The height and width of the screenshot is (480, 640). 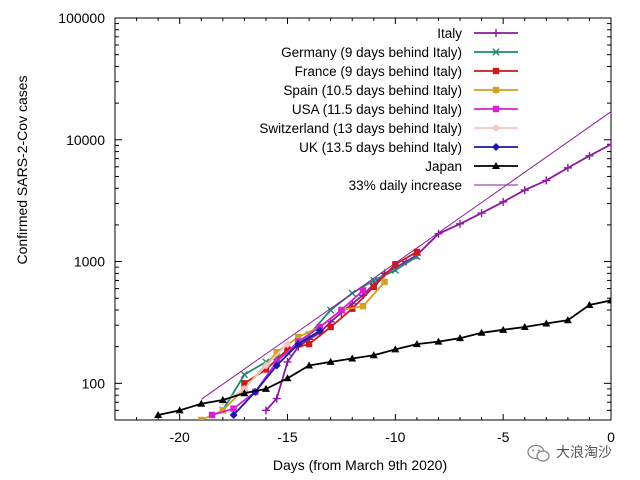 I want to click on legend-label: Spain (10.5 days behind Italy), so click(x=372, y=90).